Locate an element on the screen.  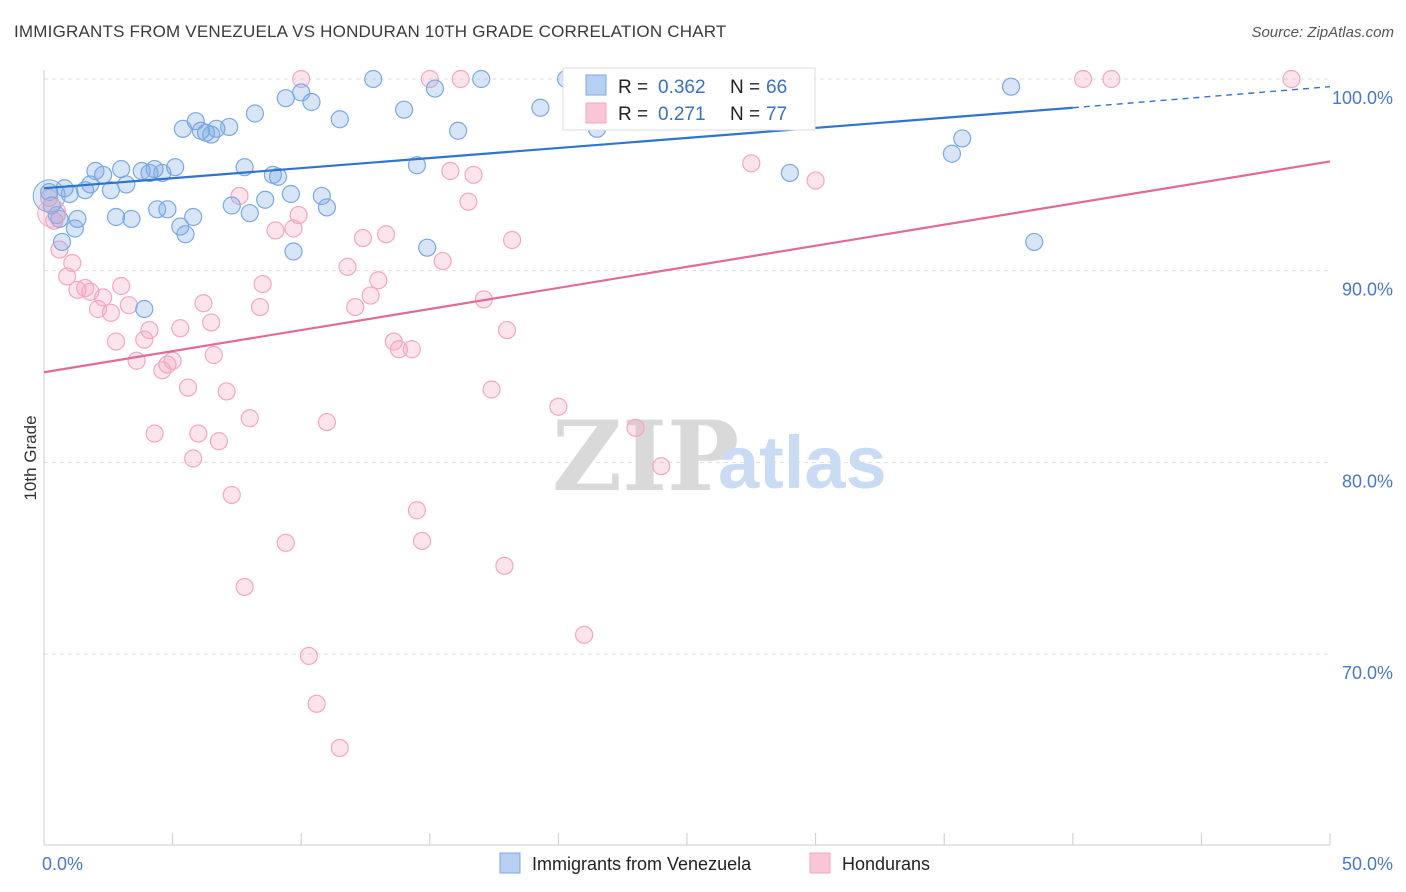
y-tick-label: 80.0% is located at coordinates (1367, 481).